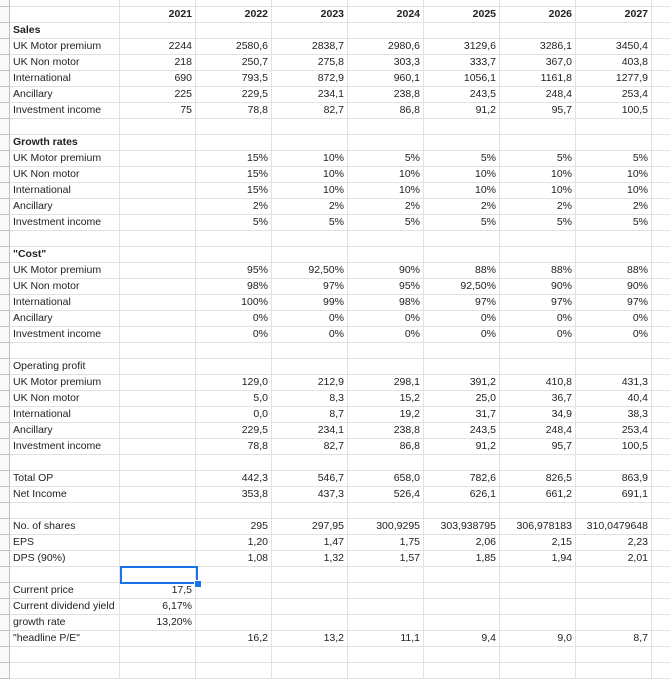 The width and height of the screenshot is (670, 679). What do you see at coordinates (234, 46) in the screenshot?
I see `value-cell: 2580,6` at bounding box center [234, 46].